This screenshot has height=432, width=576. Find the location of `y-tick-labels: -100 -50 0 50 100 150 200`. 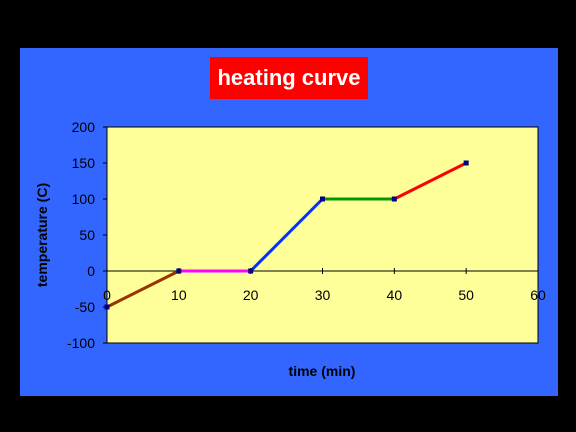

y-tick-labels: -100 -50 0 50 100 150 200 is located at coordinates (81, 235).